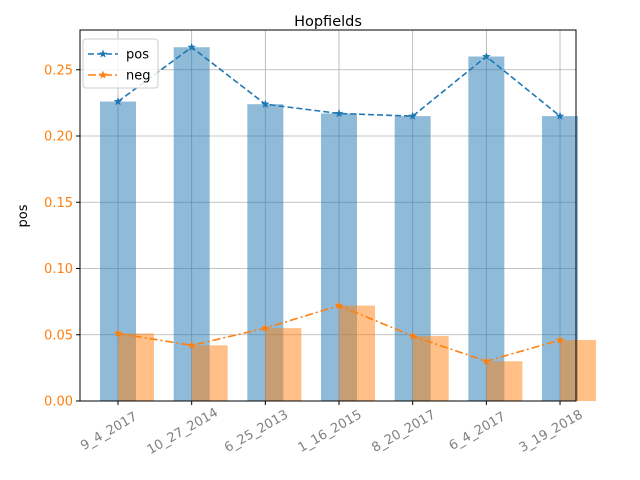 This screenshot has height=480, width=640. I want to click on x-tick-label: 1_16_2015, so click(330, 431).